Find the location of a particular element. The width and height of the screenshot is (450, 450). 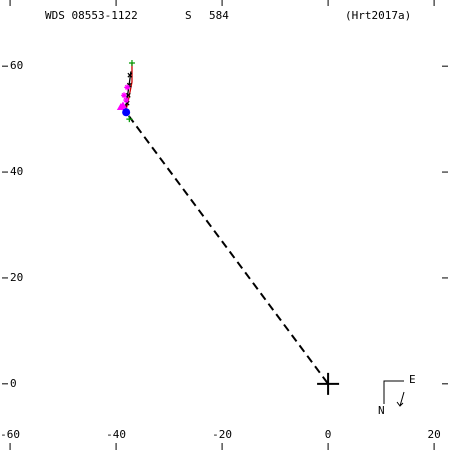

x-tick-label: 0 is located at coordinates (328, 434).